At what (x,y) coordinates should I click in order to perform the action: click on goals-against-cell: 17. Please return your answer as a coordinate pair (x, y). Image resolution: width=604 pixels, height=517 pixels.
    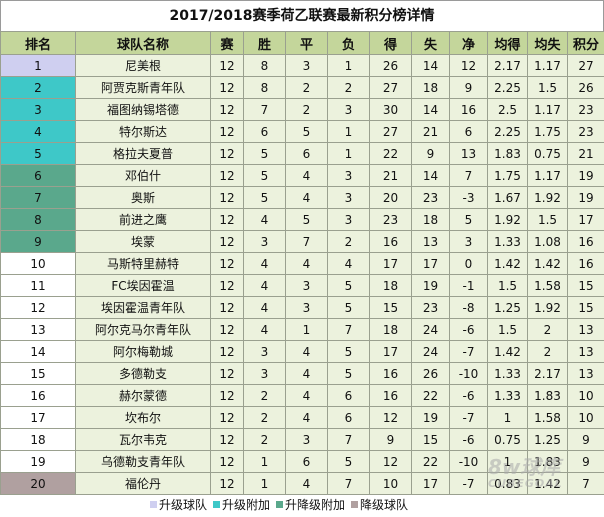
    Looking at the image, I should click on (430, 263).